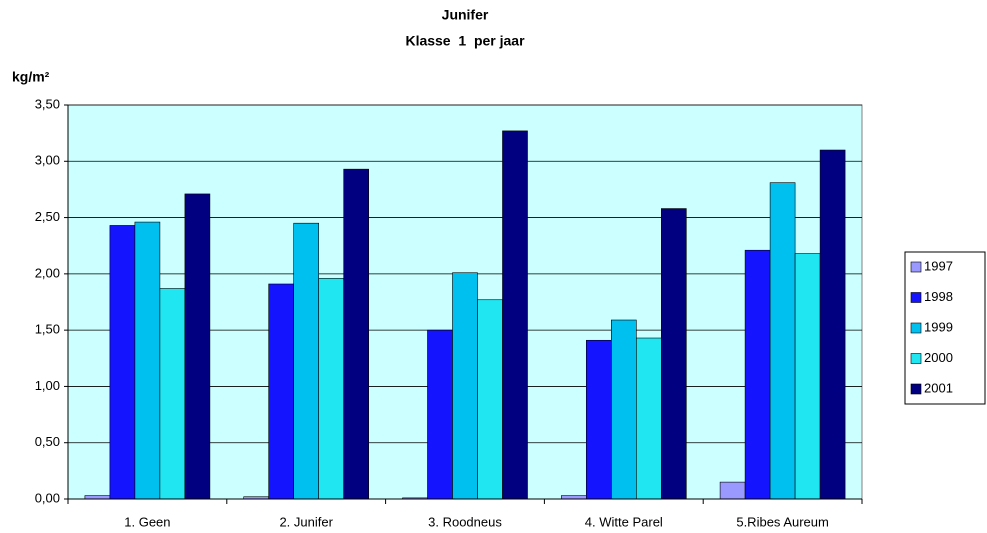  What do you see at coordinates (47, 103) in the screenshot?
I see `y-tick-label: 3,50` at bounding box center [47, 103].